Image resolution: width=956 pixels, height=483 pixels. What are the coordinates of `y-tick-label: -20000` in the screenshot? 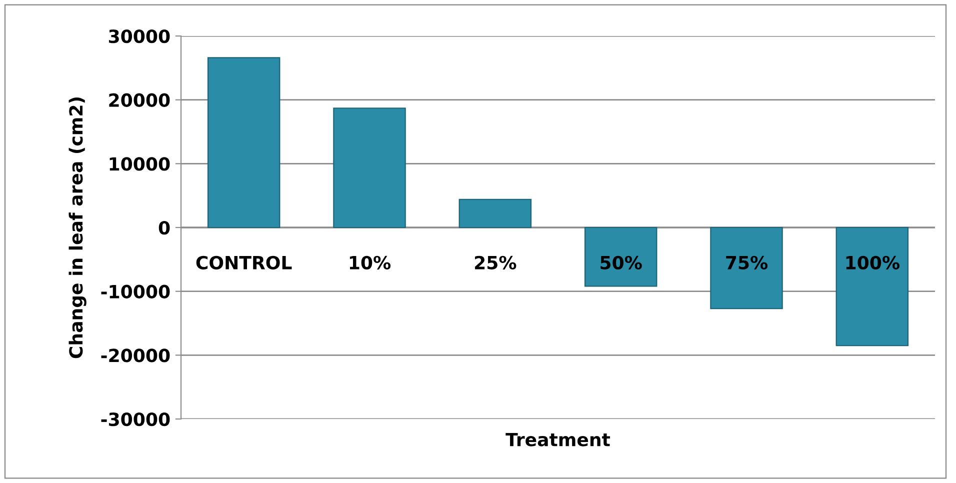 It's located at (135, 355).